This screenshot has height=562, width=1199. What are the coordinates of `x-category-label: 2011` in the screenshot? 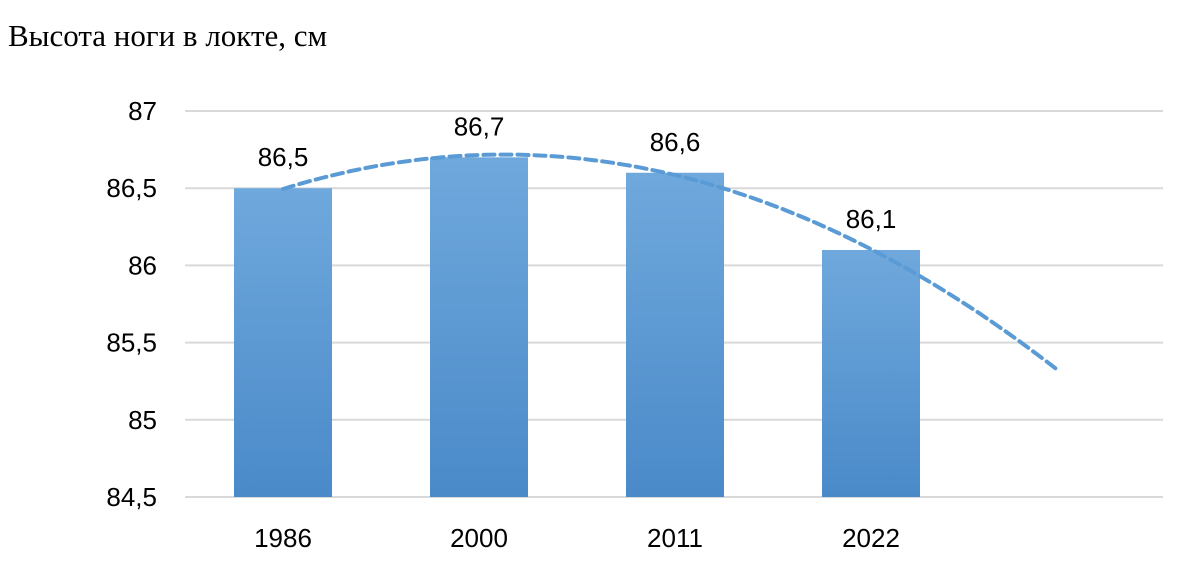 It's located at (675, 538).